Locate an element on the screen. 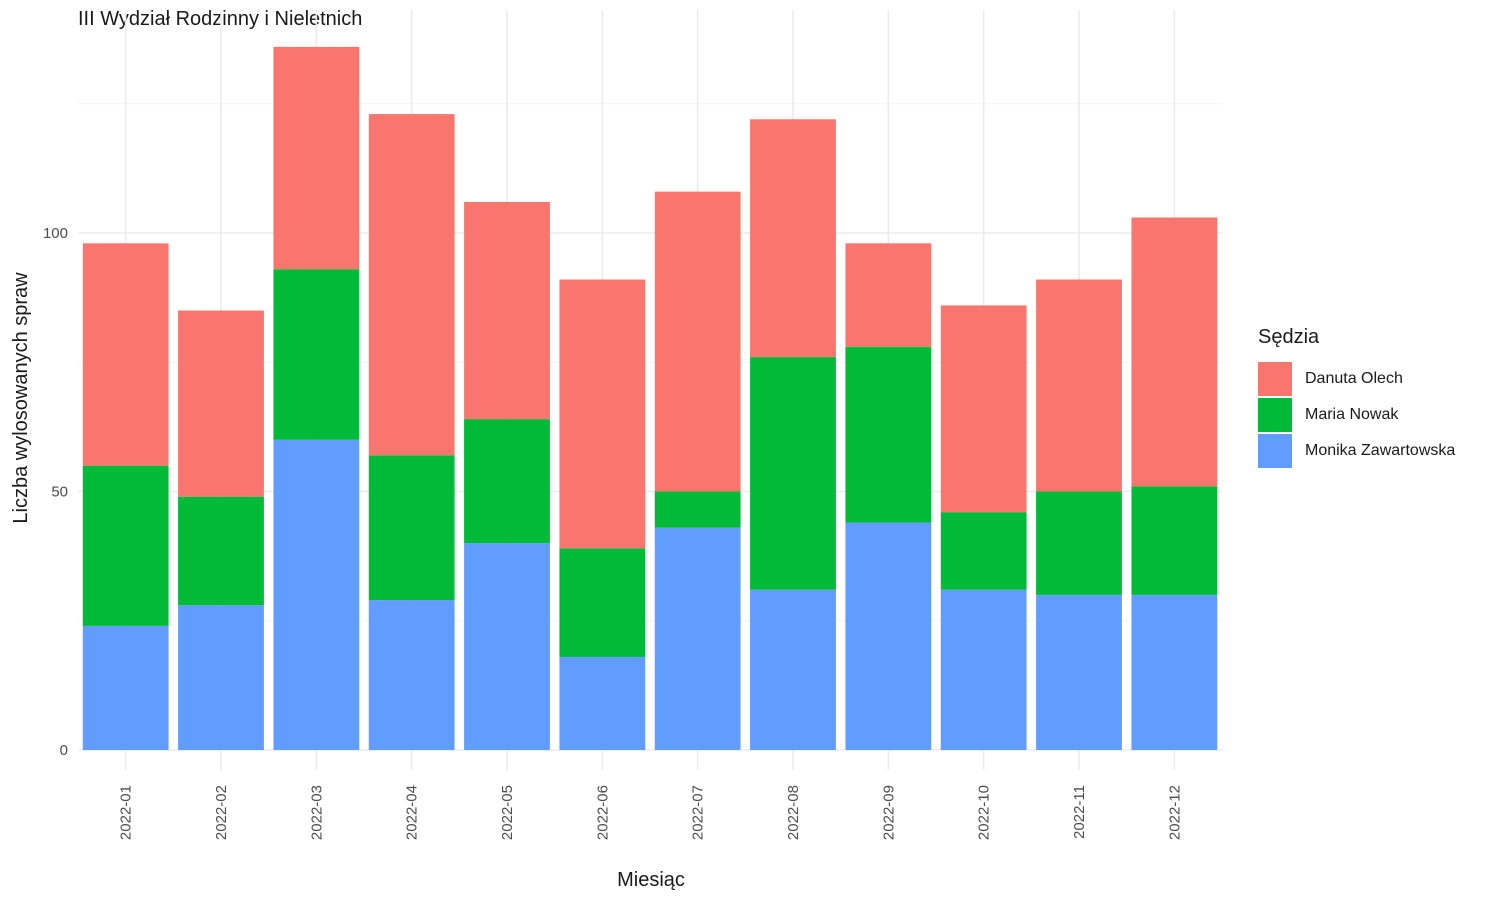  x-tick-label: 2022-12 is located at coordinates (1174, 812).